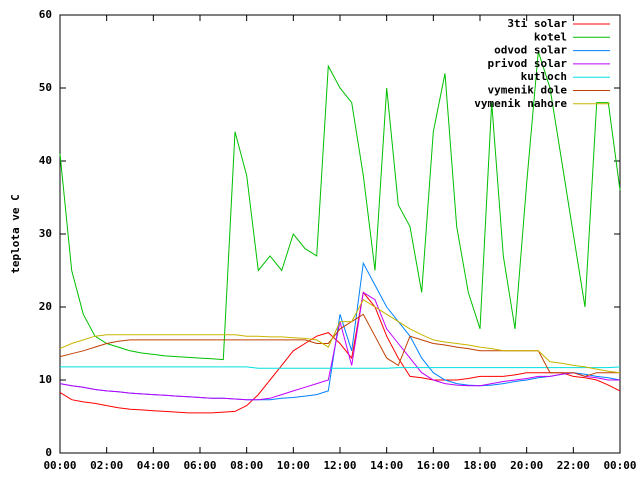 This screenshot has height=480, width=640. What do you see at coordinates (537, 23) in the screenshot?
I see `legend-label: 3ti solar` at bounding box center [537, 23].